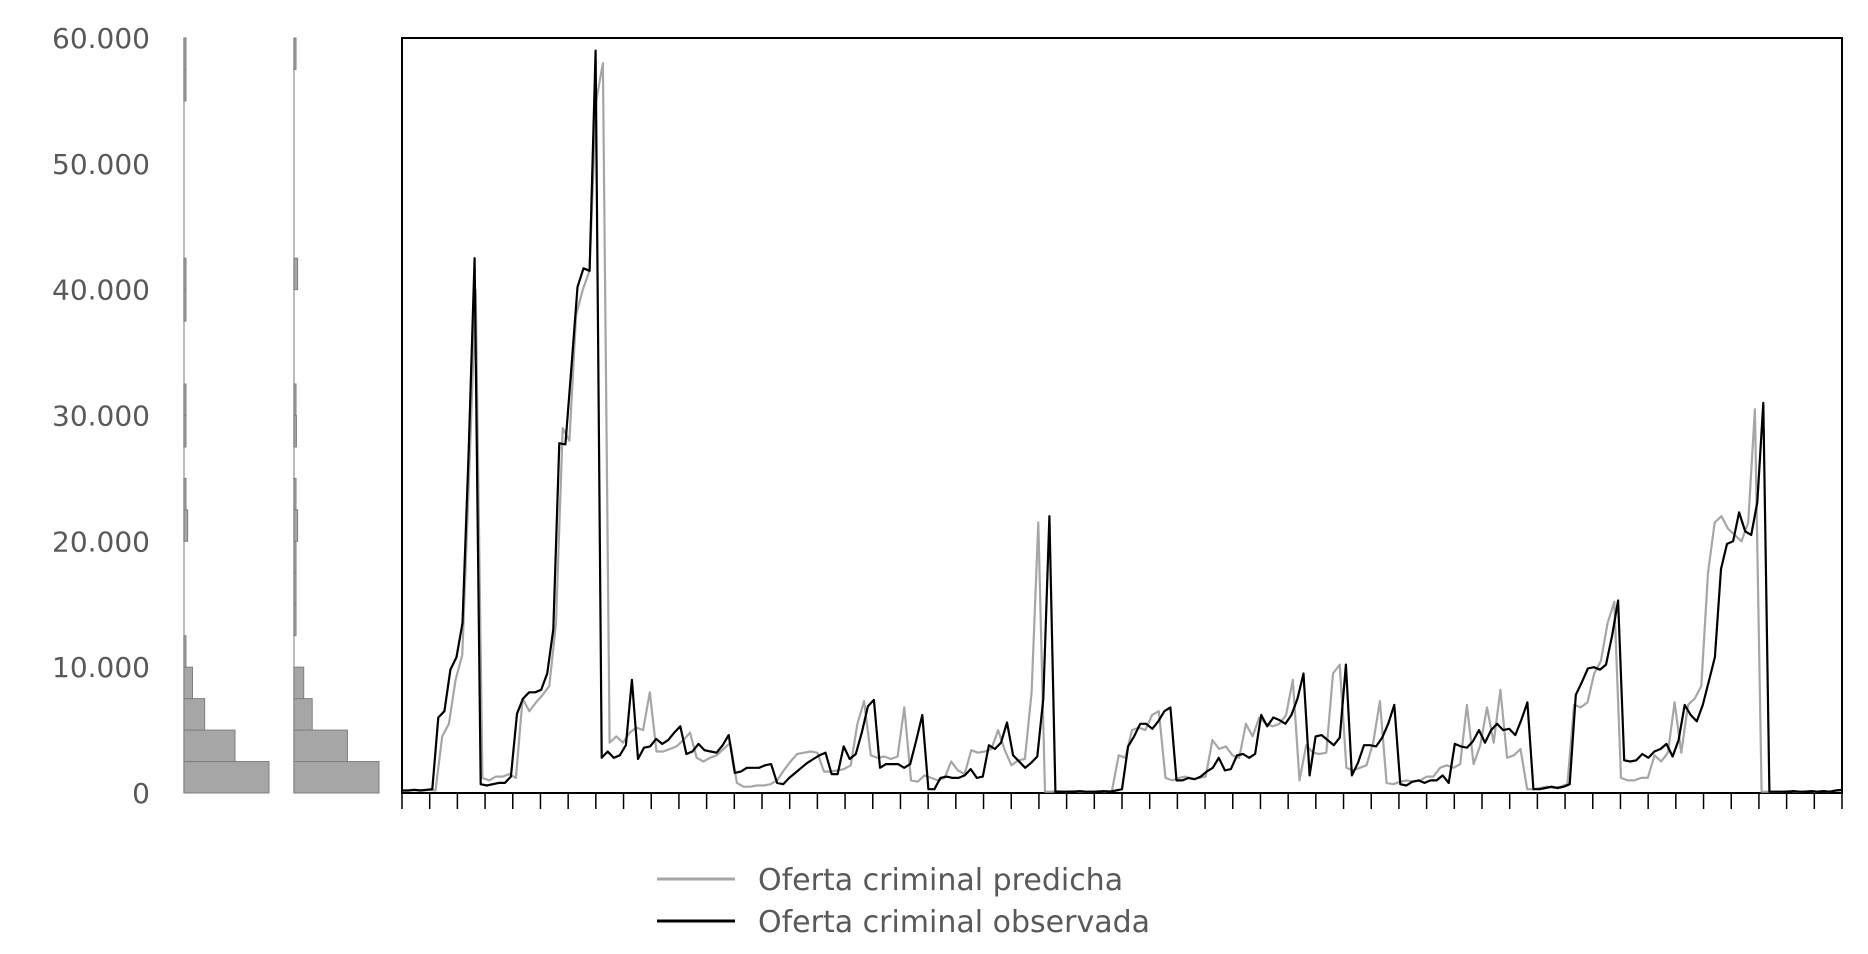  What do you see at coordinates (101, 541) in the screenshot?
I see `y-tick-label: 20.000` at bounding box center [101, 541].